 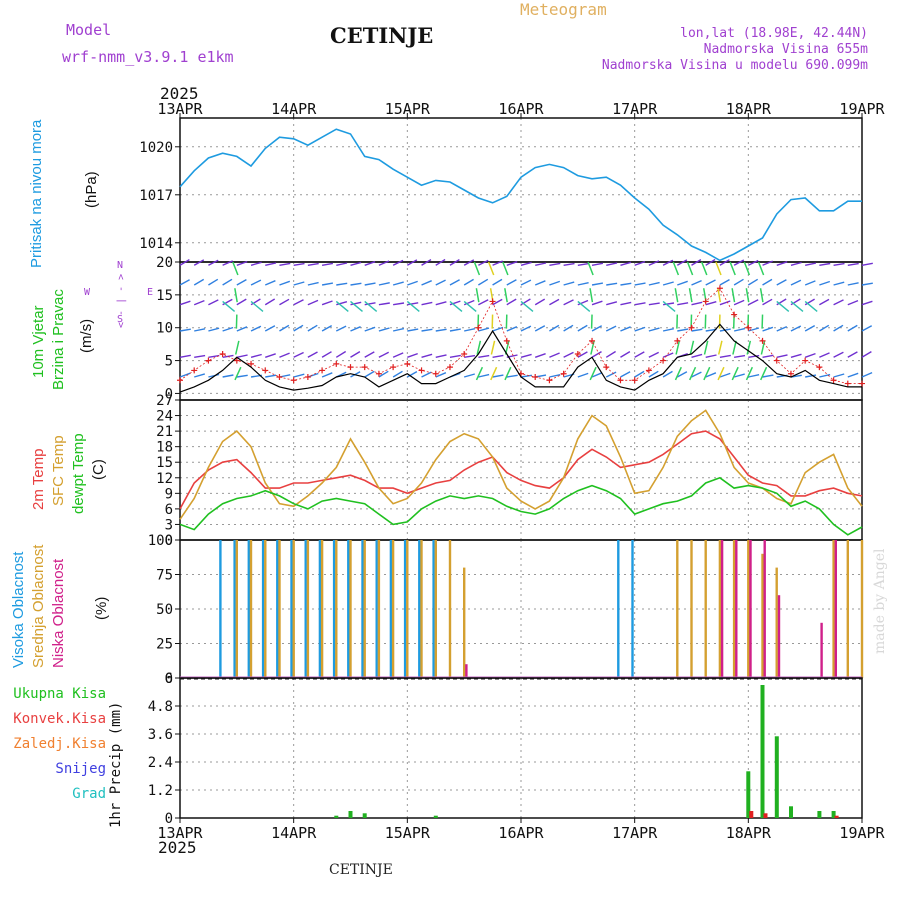 I want to click on meteogram-label: Meteogram, so click(x=563, y=9).